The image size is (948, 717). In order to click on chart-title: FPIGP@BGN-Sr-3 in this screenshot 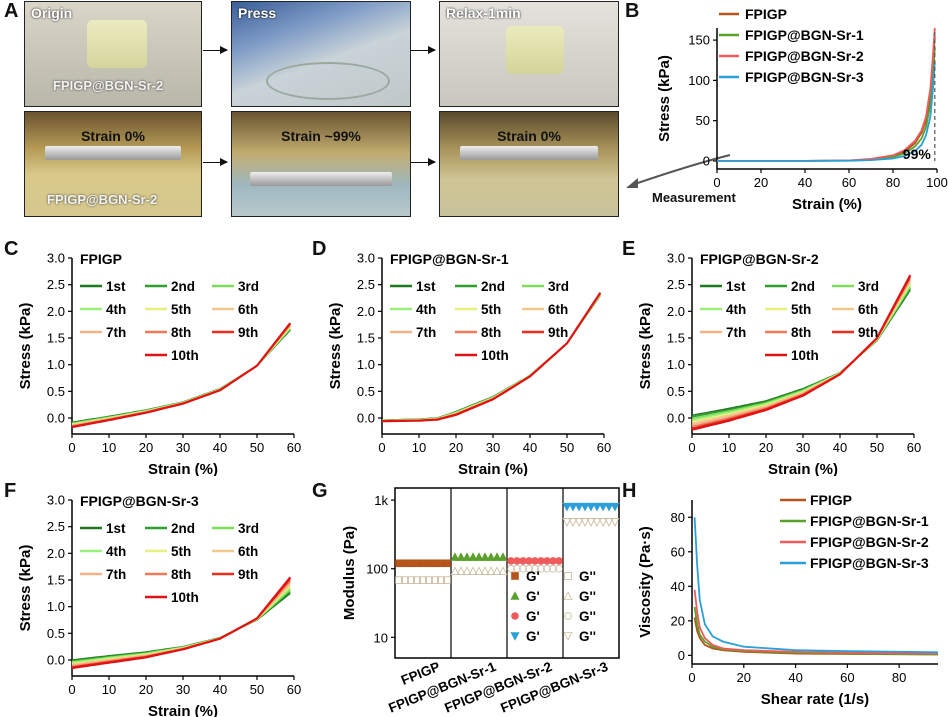, I will do `click(139, 501)`.